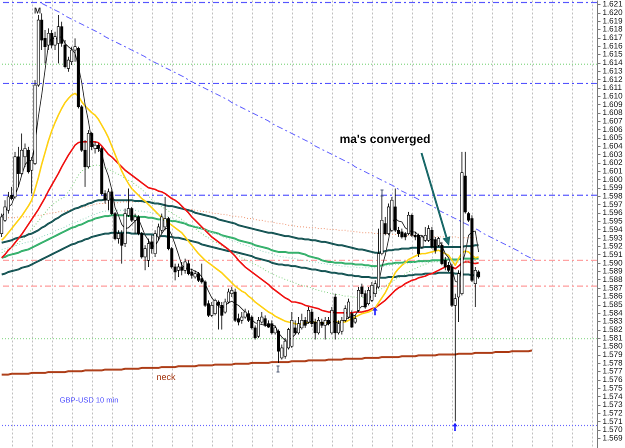 Image resolution: width=625 pixels, height=448 pixels. I want to click on y-tick-label: 1.585, so click(613, 305).